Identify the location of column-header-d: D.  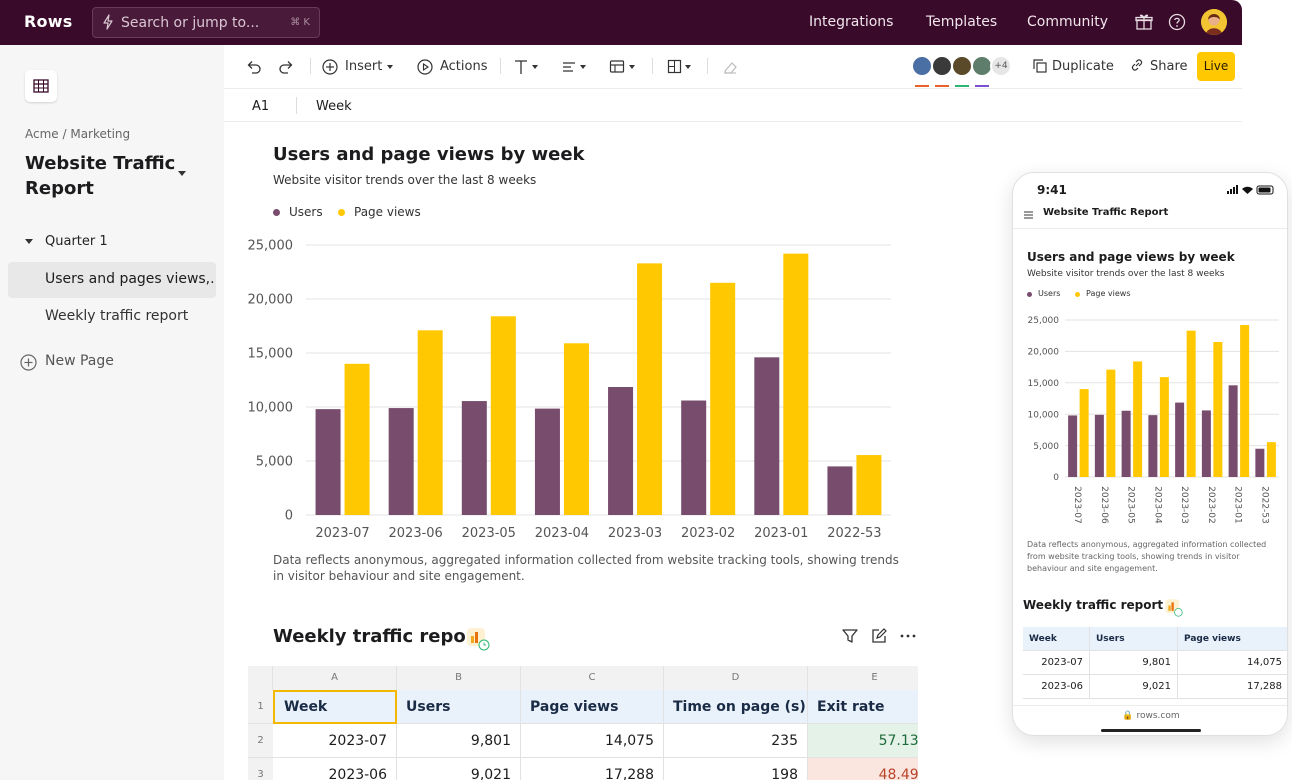
(736, 678).